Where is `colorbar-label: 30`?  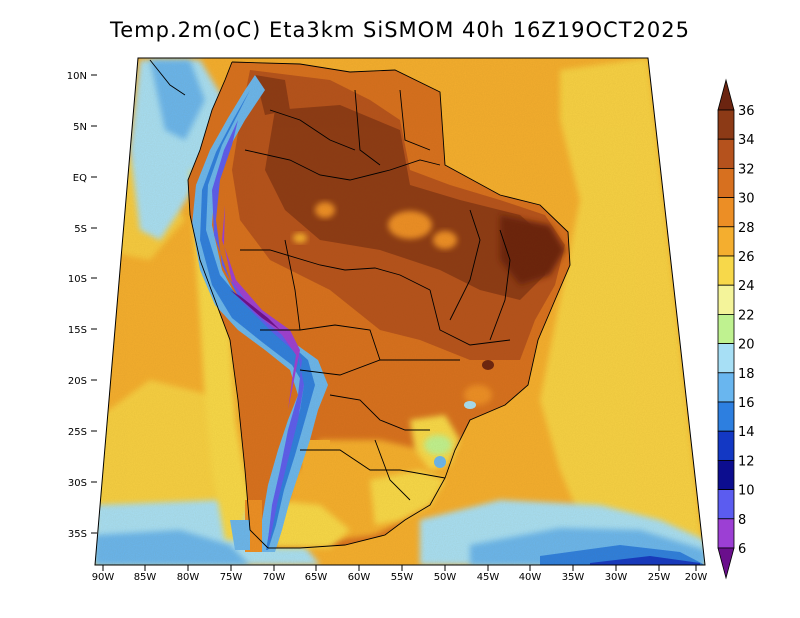
colorbar-label: 30 is located at coordinates (746, 199).